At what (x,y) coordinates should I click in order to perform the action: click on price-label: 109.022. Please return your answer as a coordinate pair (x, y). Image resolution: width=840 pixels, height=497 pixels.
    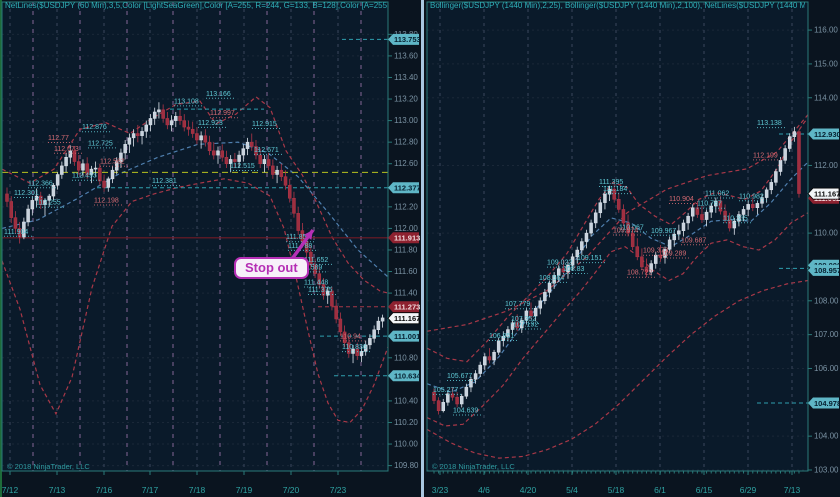
    Looking at the image, I should click on (559, 263).